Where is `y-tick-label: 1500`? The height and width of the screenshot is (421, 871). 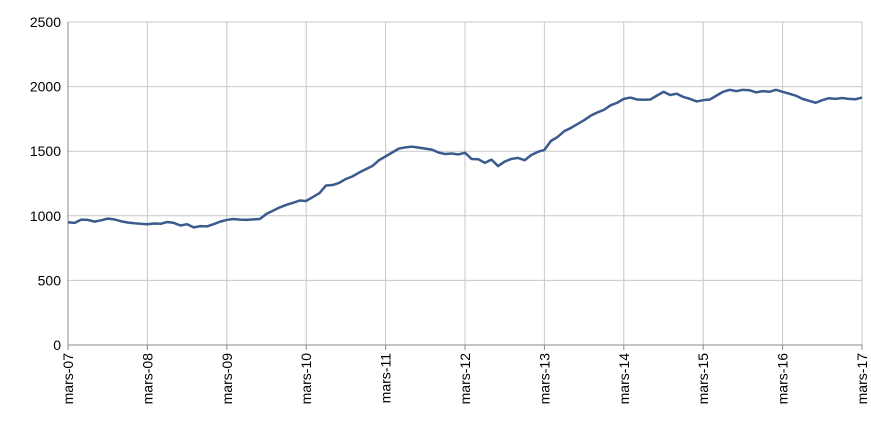 y-tick-label: 1500 is located at coordinates (45, 151).